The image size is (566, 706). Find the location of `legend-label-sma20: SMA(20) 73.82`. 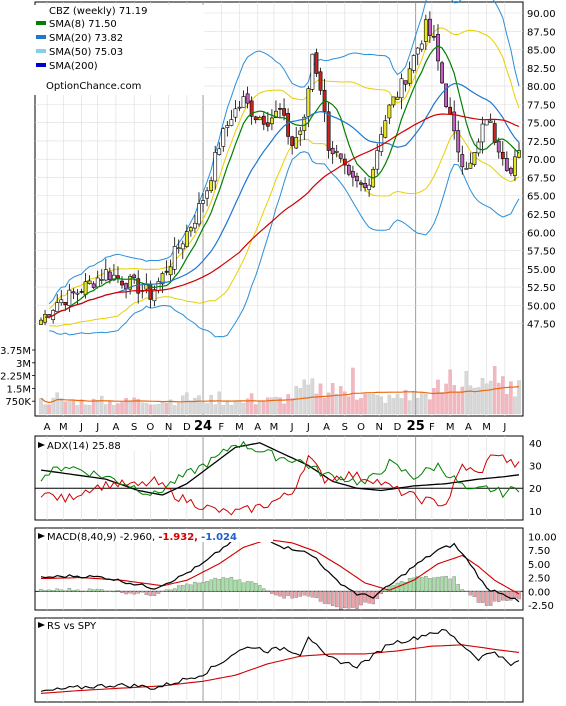

legend-label-sma20: SMA(20) 73.82 is located at coordinates (86, 38).